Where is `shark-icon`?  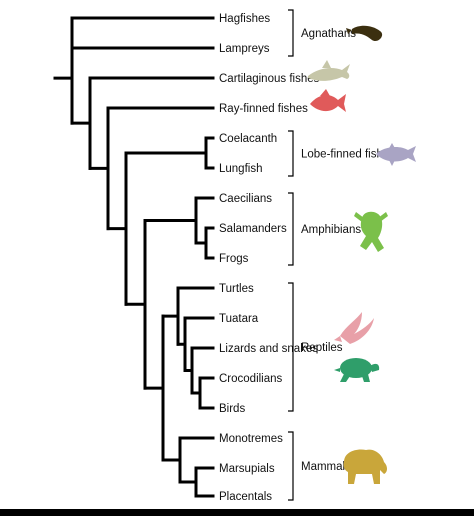
shark-icon is located at coordinates (329, 70).